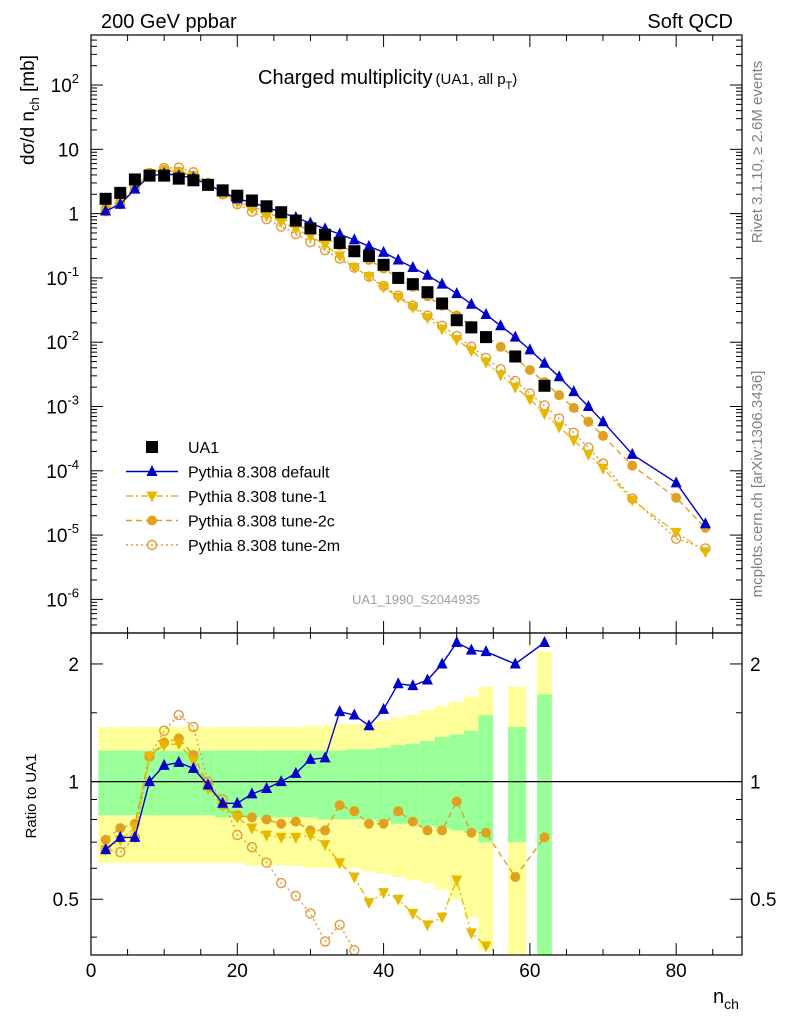  What do you see at coordinates (152, 447) in the screenshot?
I see `legend-marker-data` at bounding box center [152, 447].